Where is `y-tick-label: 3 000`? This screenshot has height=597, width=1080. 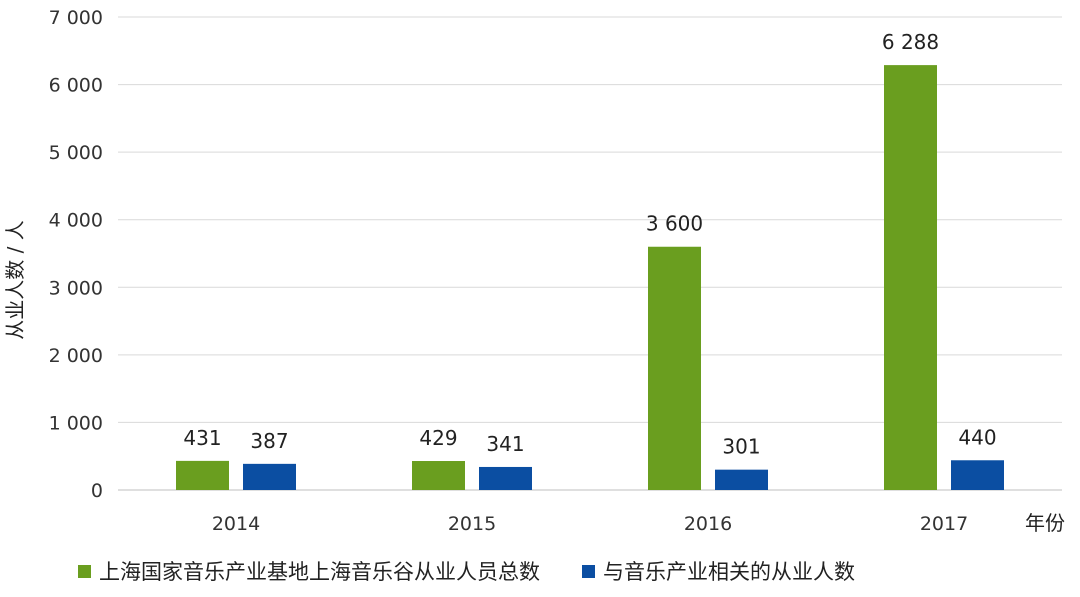
y-tick-label: 3 000 is located at coordinates (76, 288).